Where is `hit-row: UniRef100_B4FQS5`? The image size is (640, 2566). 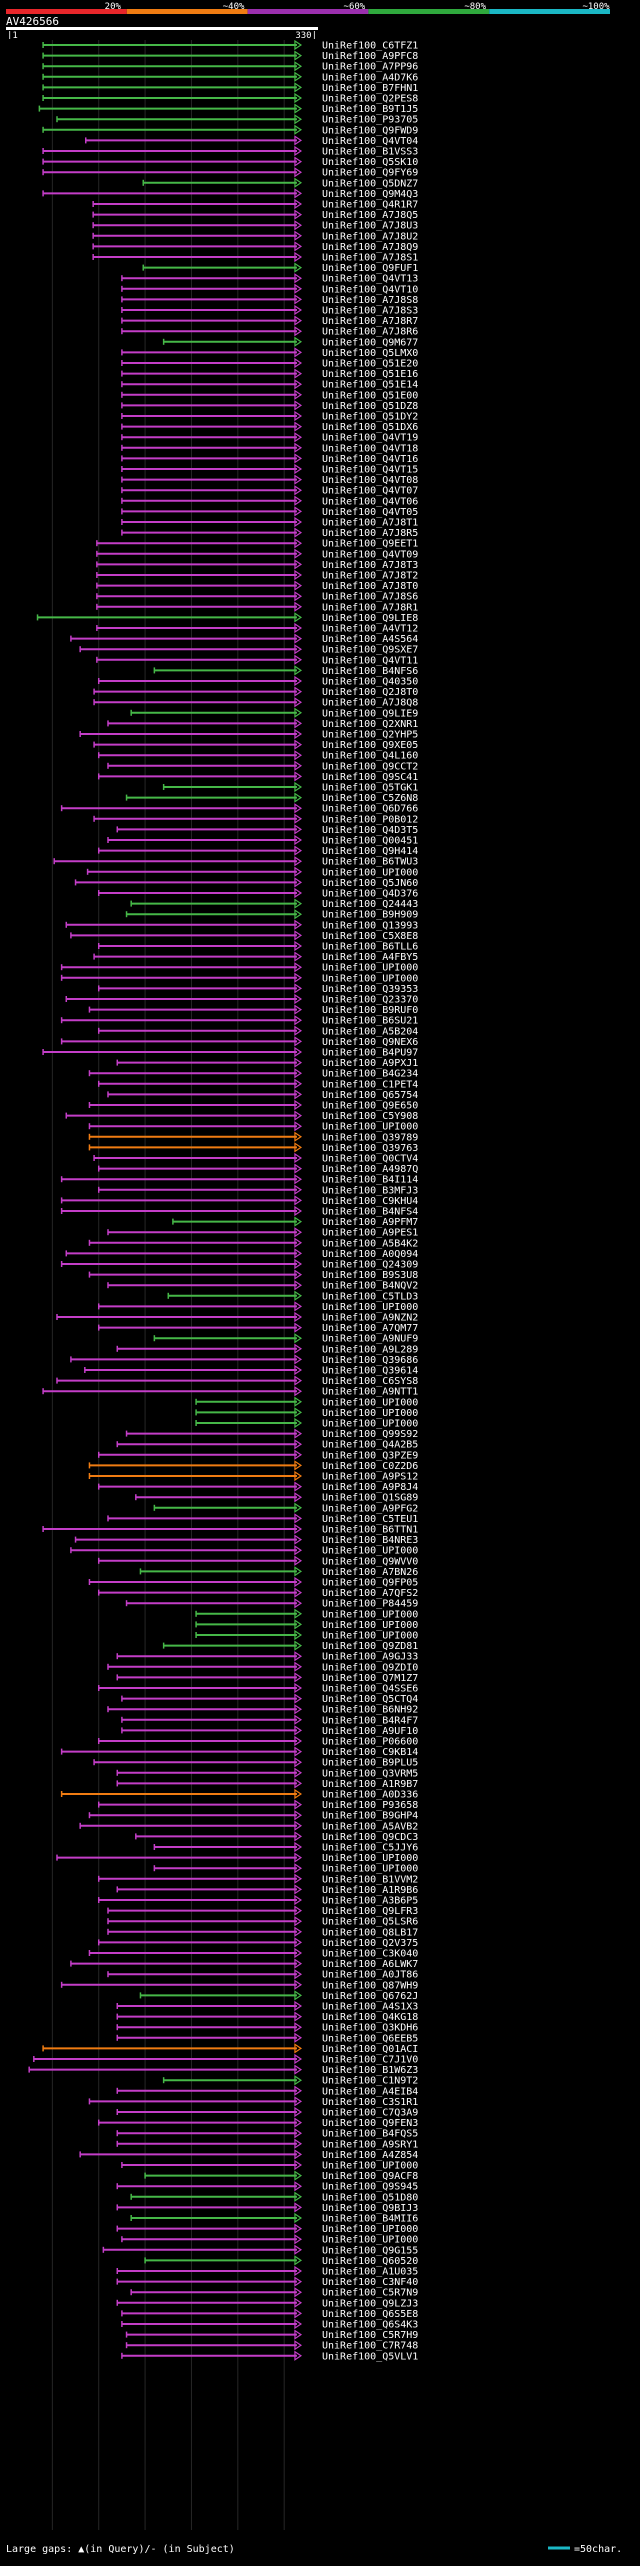 hit-row: UniRef100_B4FQS5 is located at coordinates (267, 2134).